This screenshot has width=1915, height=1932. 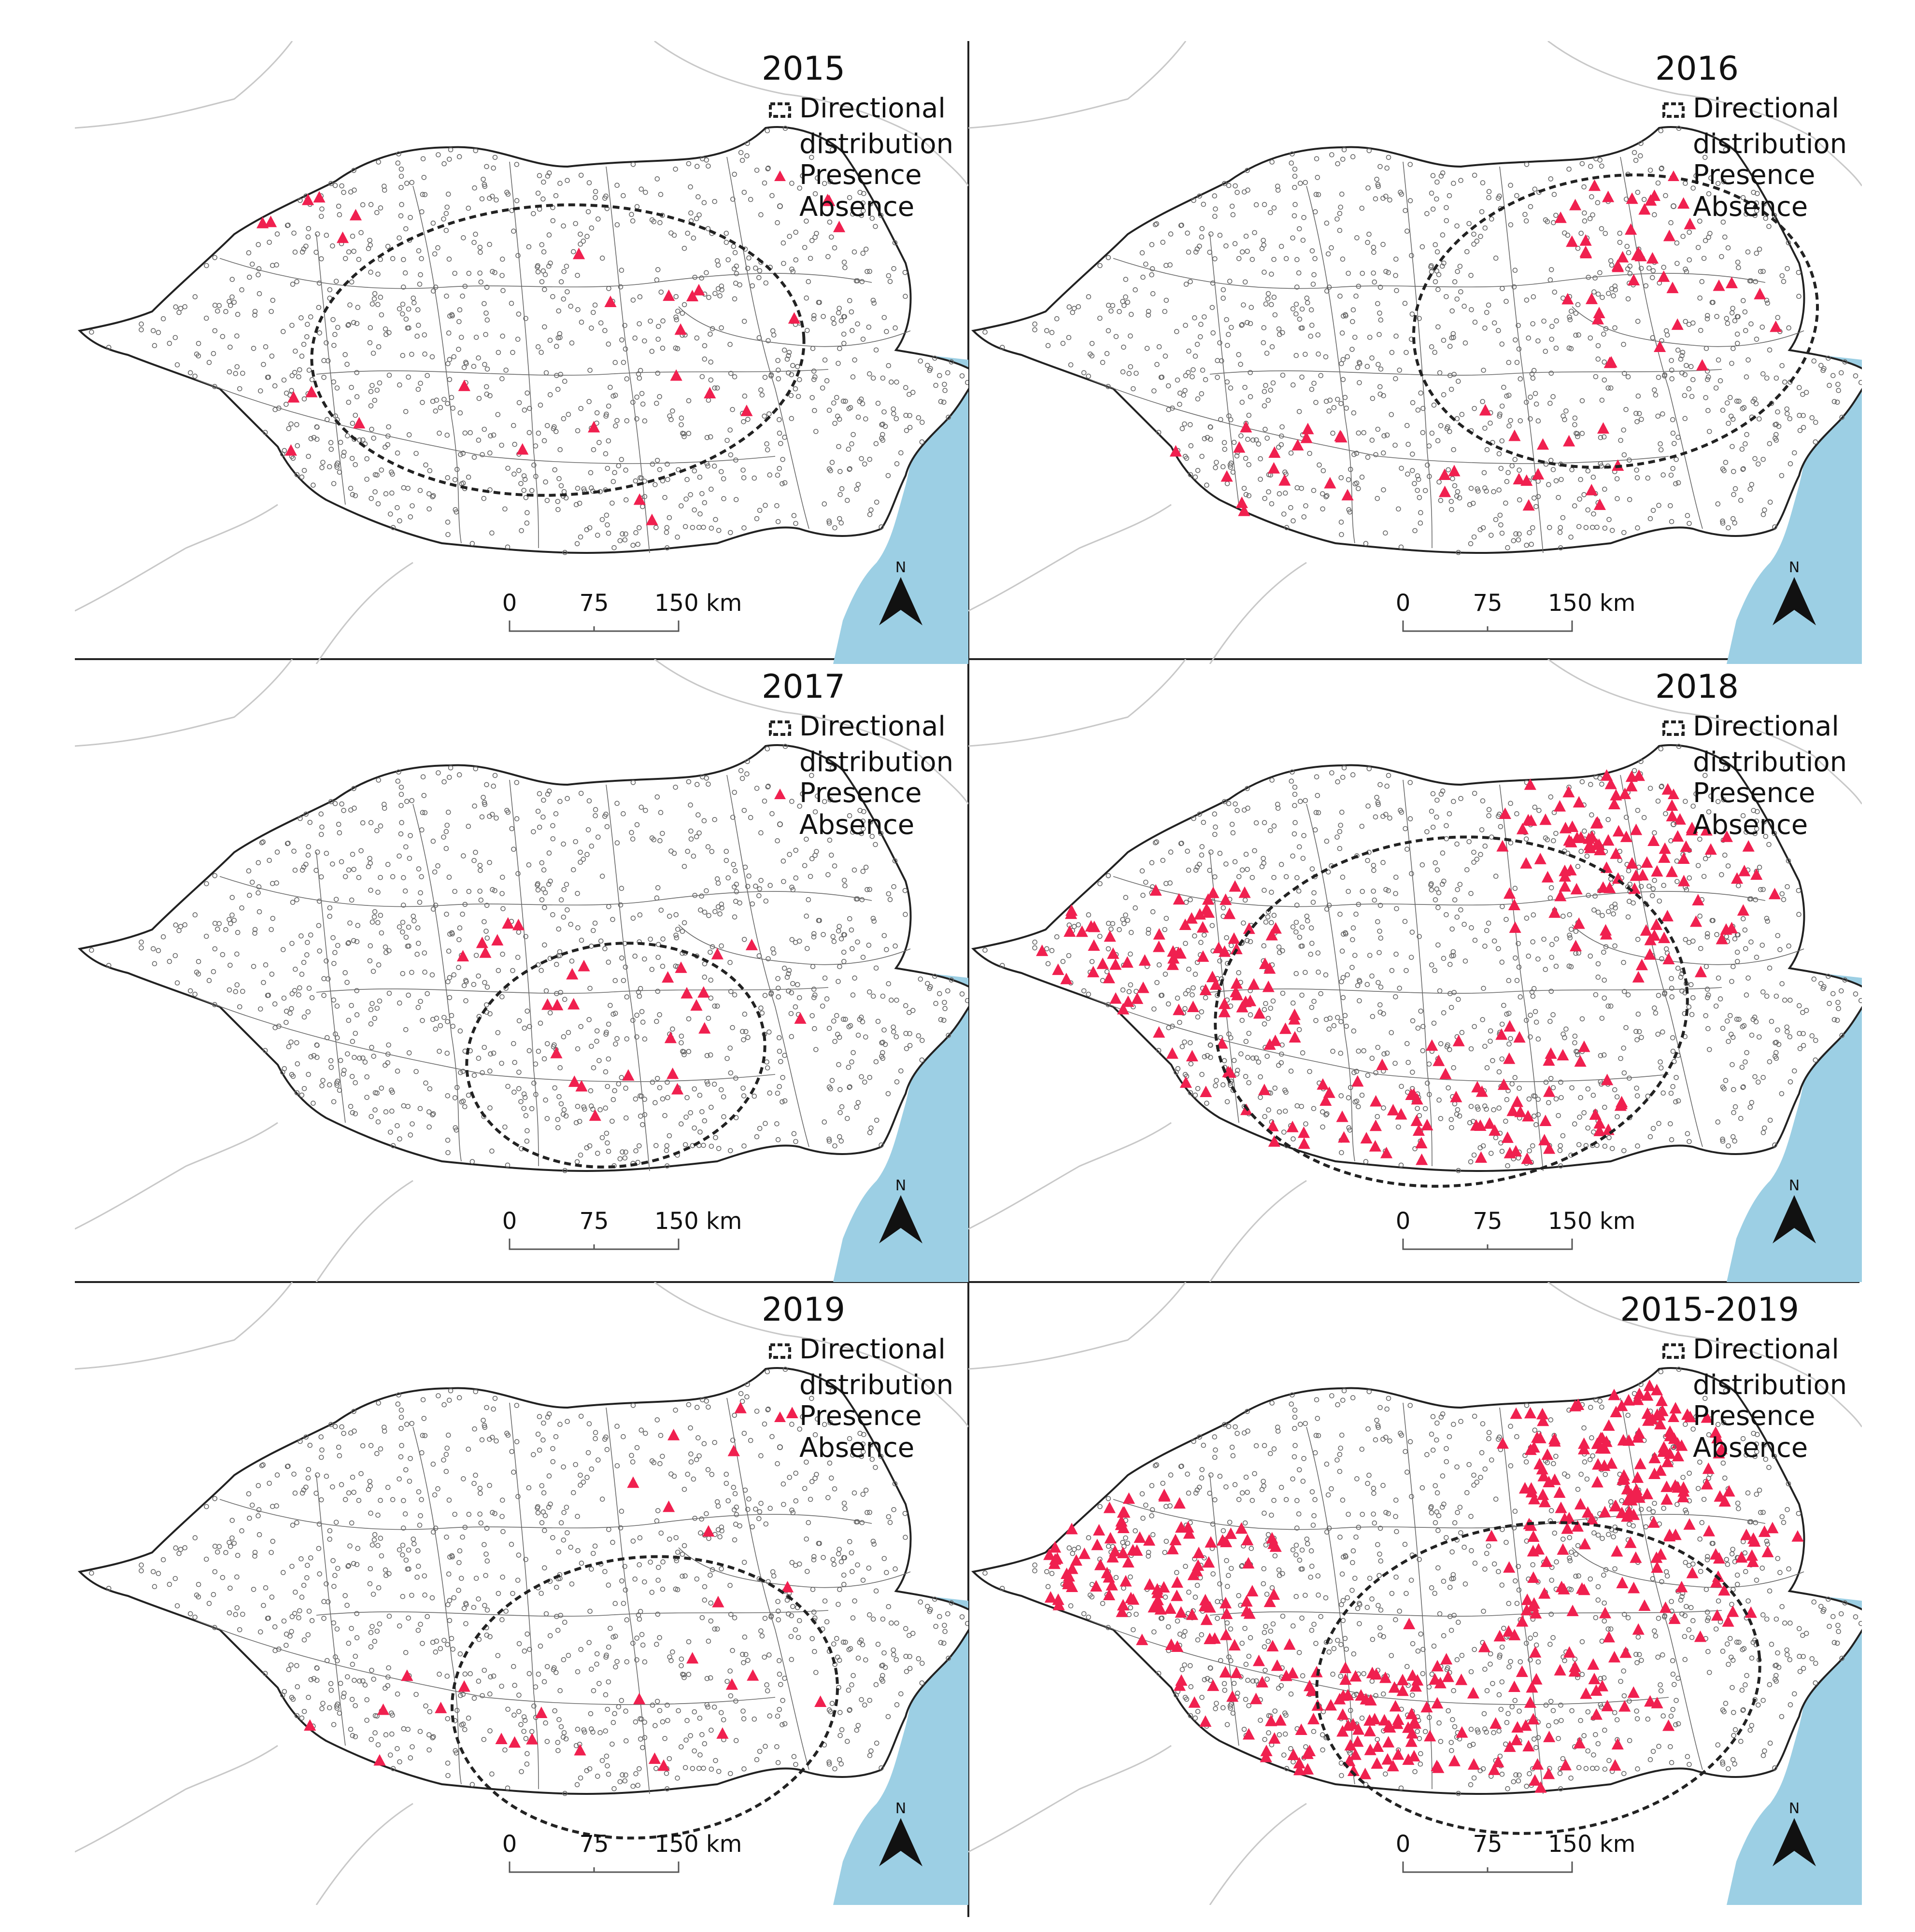 What do you see at coordinates (1770, 144) in the screenshot?
I see `legend-distribution-label: distribution` at bounding box center [1770, 144].